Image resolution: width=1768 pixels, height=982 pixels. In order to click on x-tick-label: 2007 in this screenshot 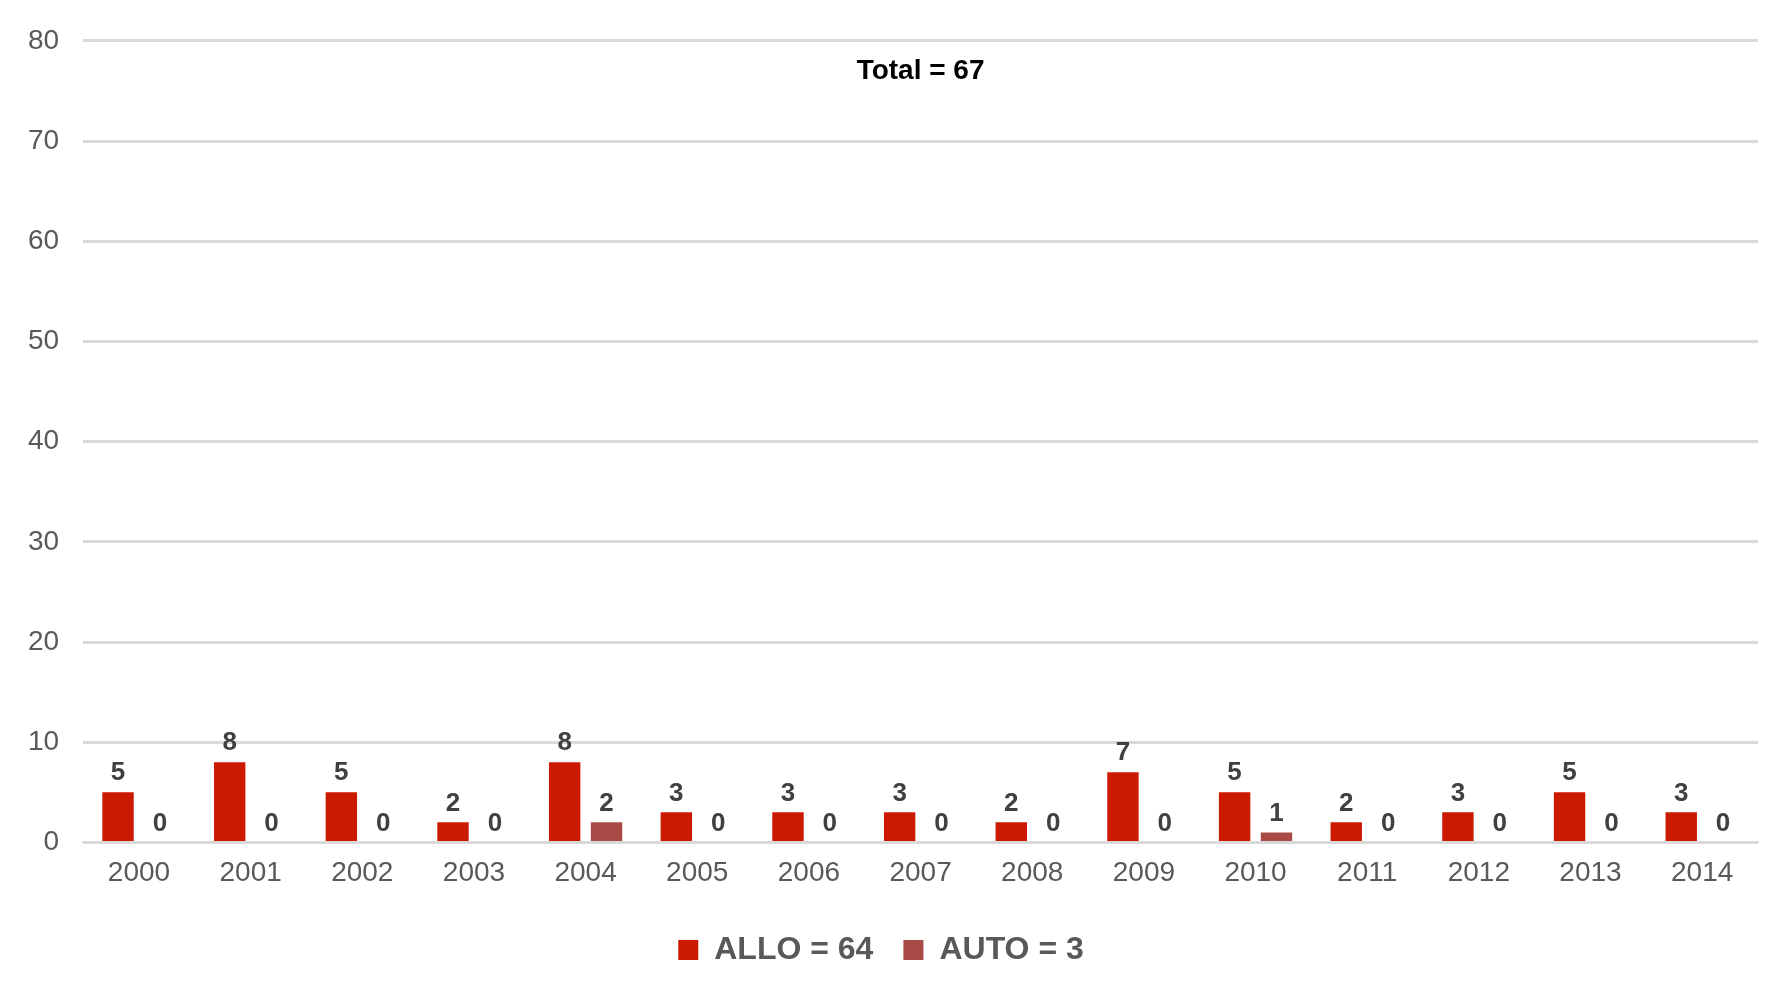, I will do `click(920, 871)`.